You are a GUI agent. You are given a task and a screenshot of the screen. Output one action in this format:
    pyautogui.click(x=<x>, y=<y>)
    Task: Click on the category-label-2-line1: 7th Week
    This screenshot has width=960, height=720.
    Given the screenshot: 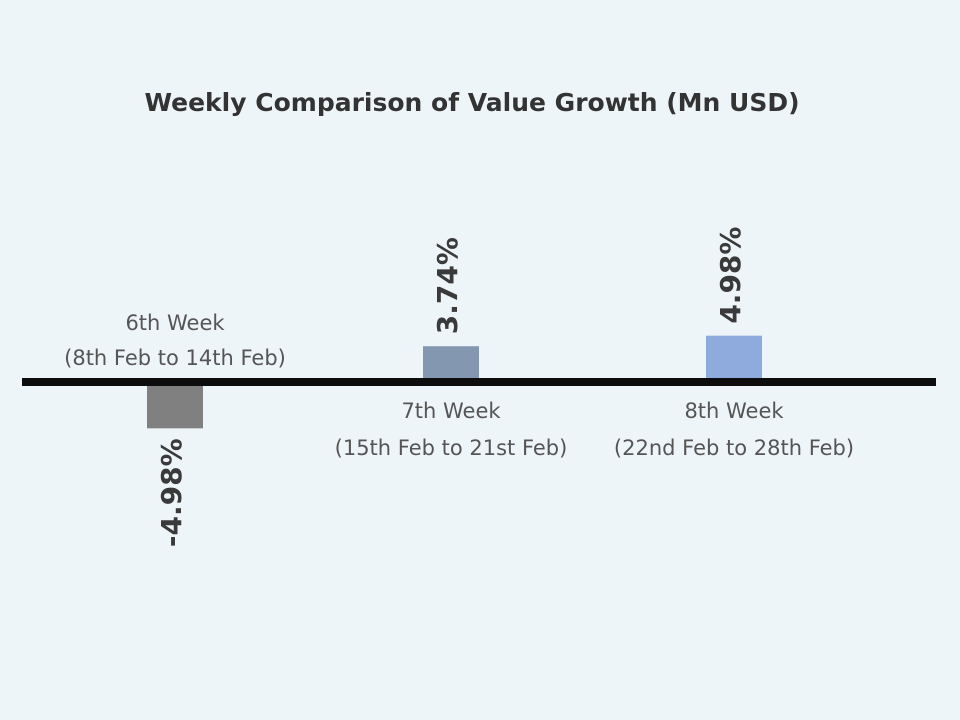 What is the action you would take?
    pyautogui.click(x=451, y=411)
    